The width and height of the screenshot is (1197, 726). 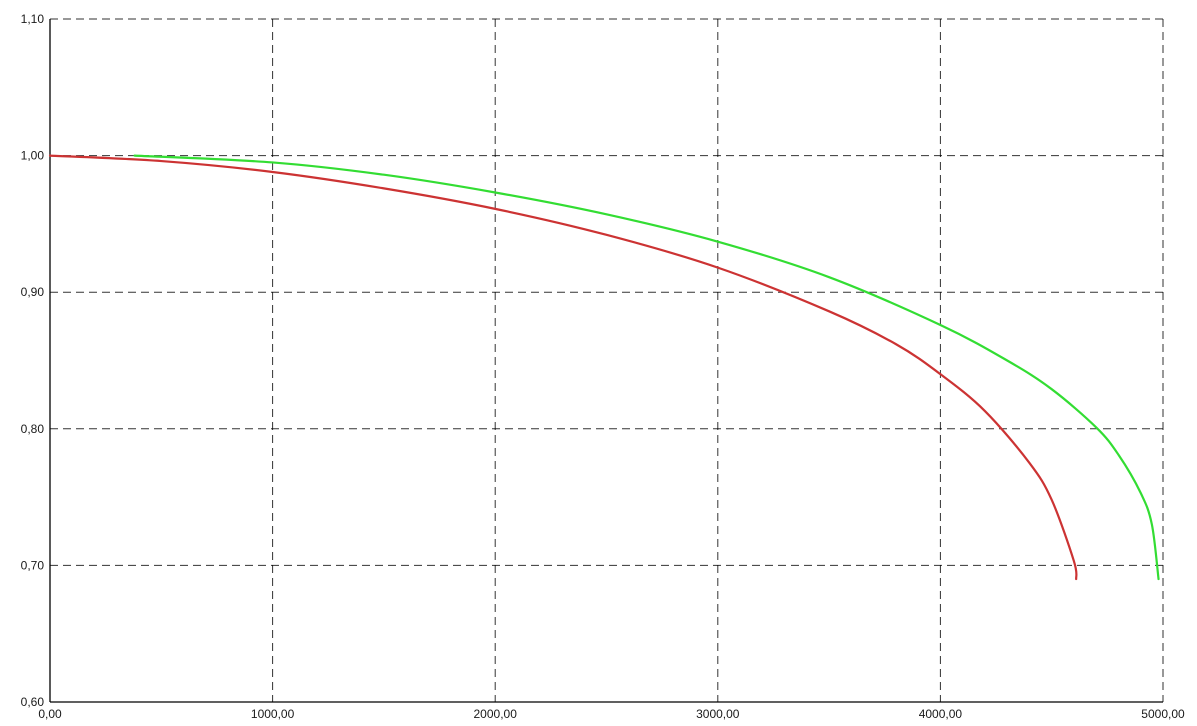 What do you see at coordinates (1163, 714) in the screenshot?
I see `x-tick-label: 5000,00` at bounding box center [1163, 714].